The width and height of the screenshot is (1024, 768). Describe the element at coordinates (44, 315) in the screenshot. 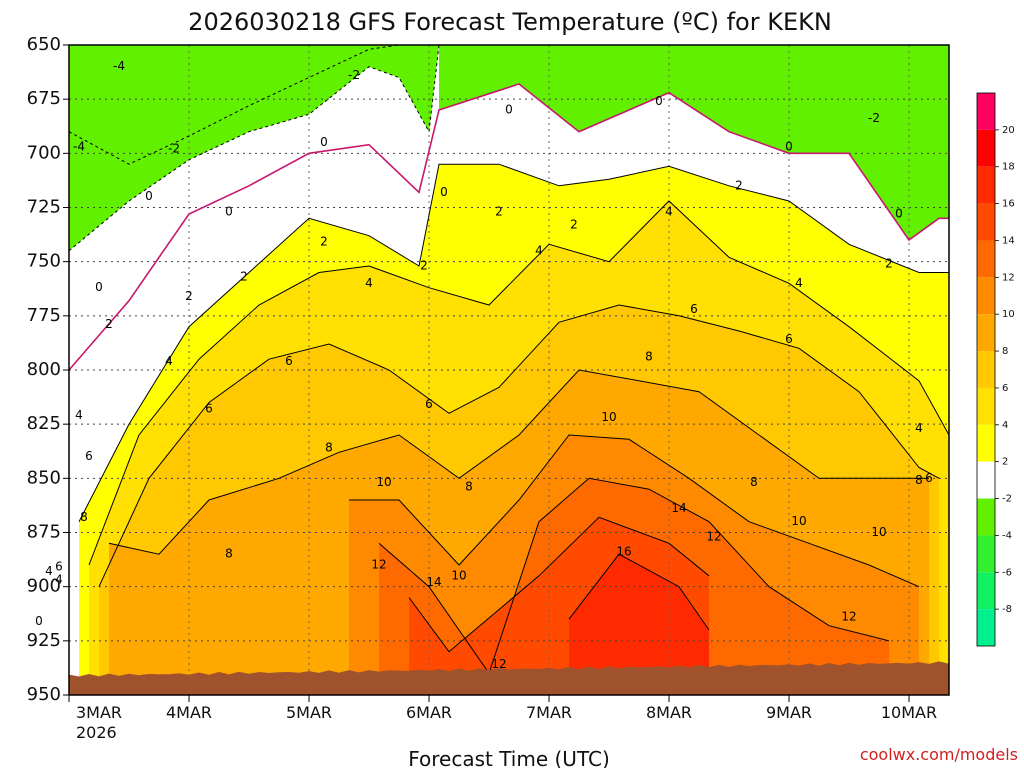

I see `y-tick-label: 775` at that location.